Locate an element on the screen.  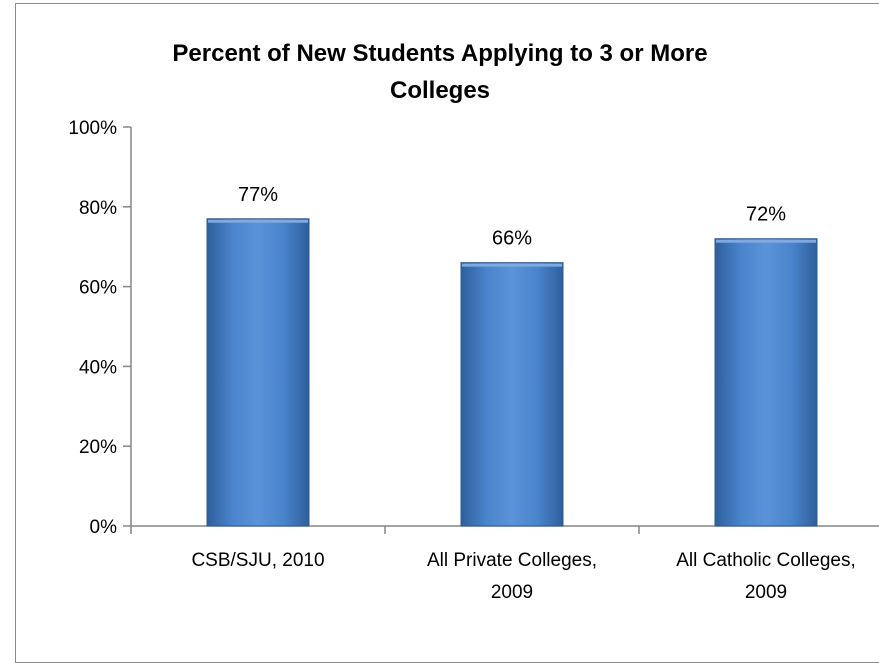
category-label-2-line-1: All Private Colleges, is located at coordinates (512, 560).